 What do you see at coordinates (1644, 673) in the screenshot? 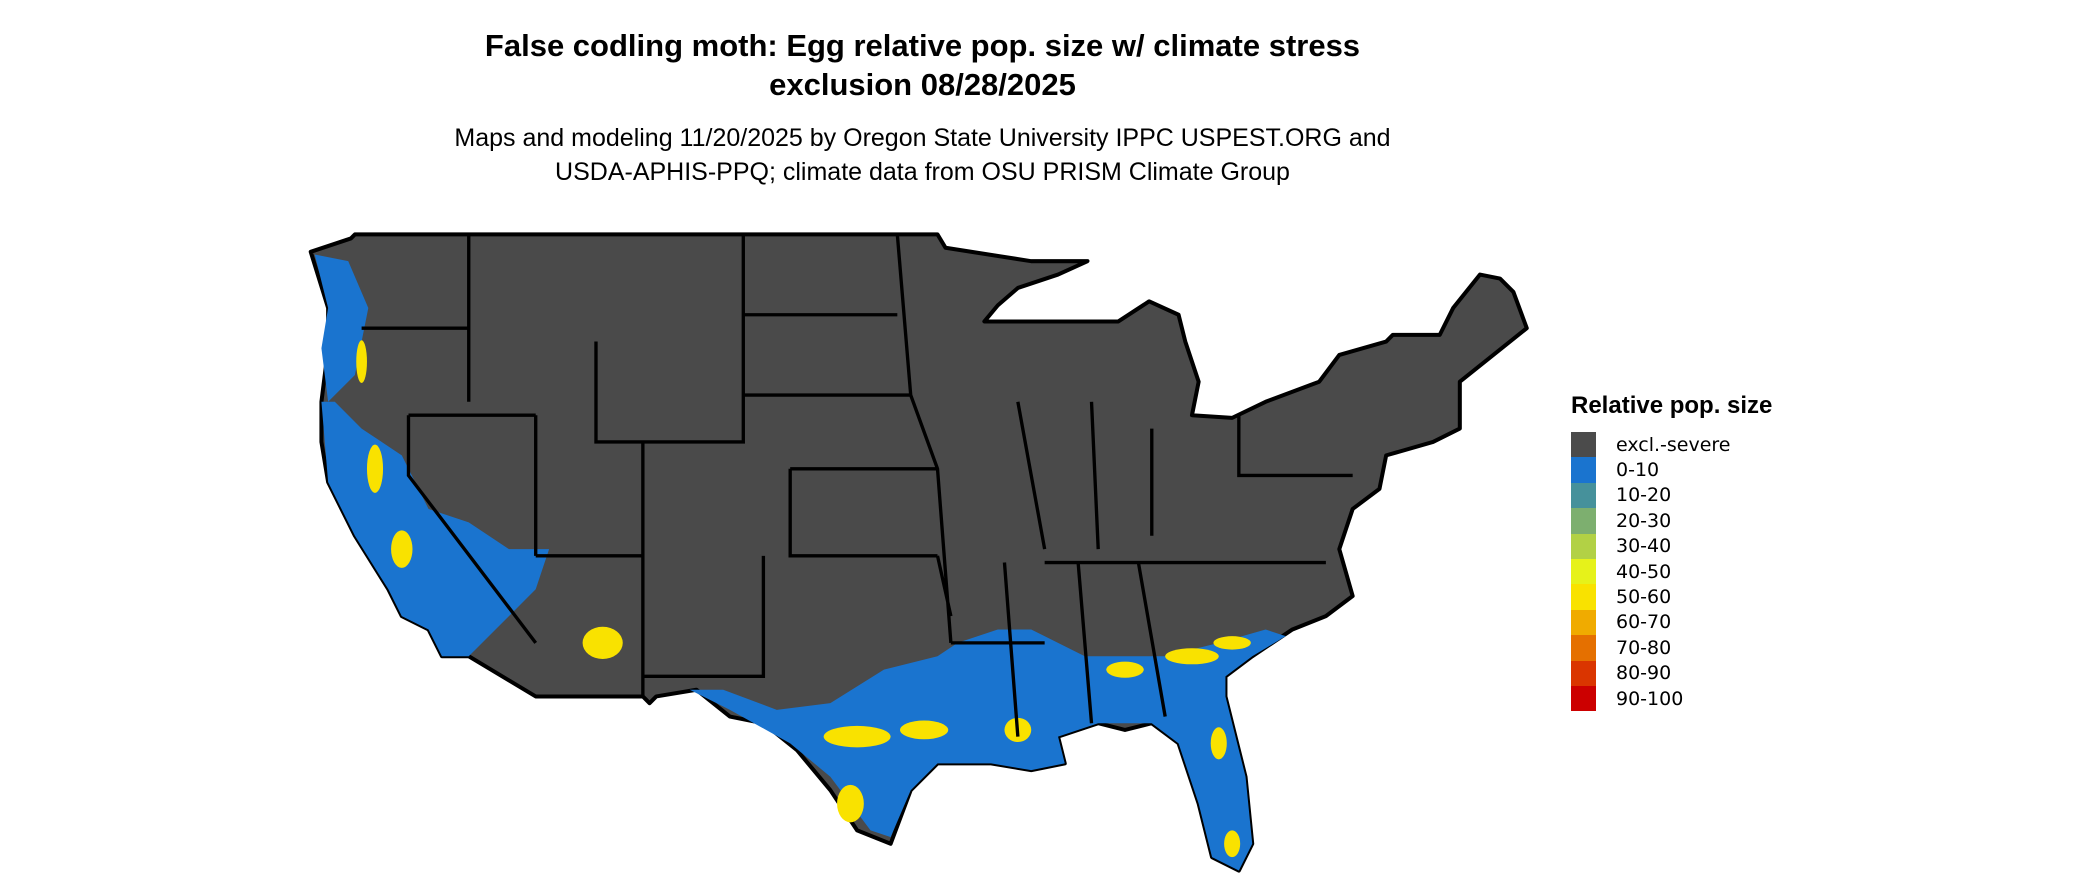
I see `legend-label: 80-90` at bounding box center [1644, 673].